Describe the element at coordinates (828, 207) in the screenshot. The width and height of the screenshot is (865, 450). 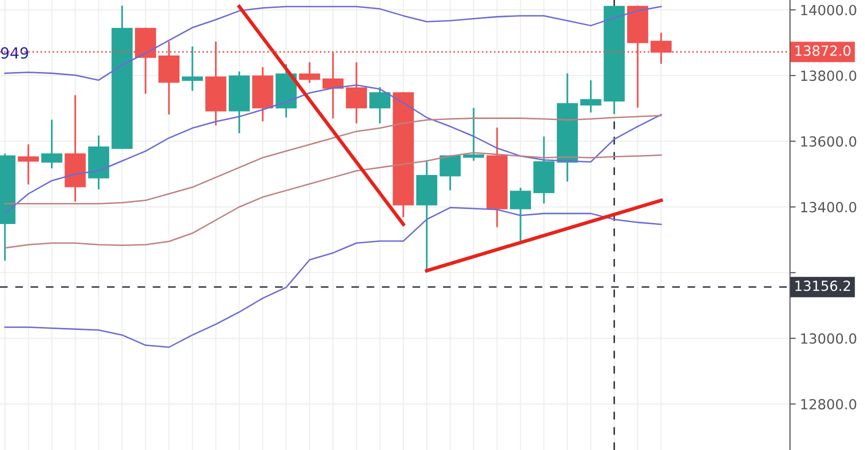
I see `y-tick-label: 13400.0` at that location.